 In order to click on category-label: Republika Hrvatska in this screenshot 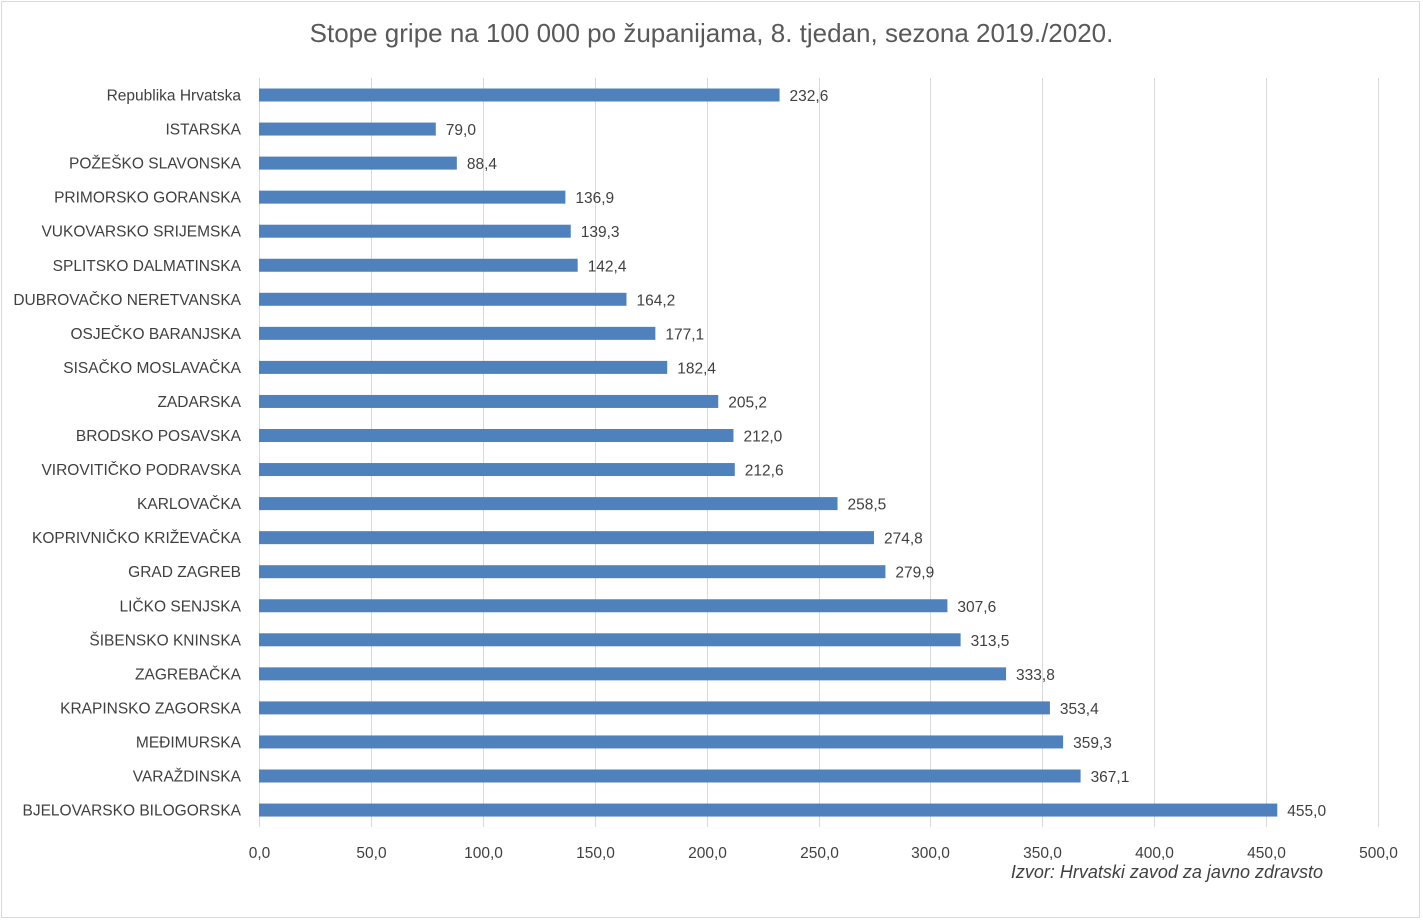, I will do `click(174, 96)`.